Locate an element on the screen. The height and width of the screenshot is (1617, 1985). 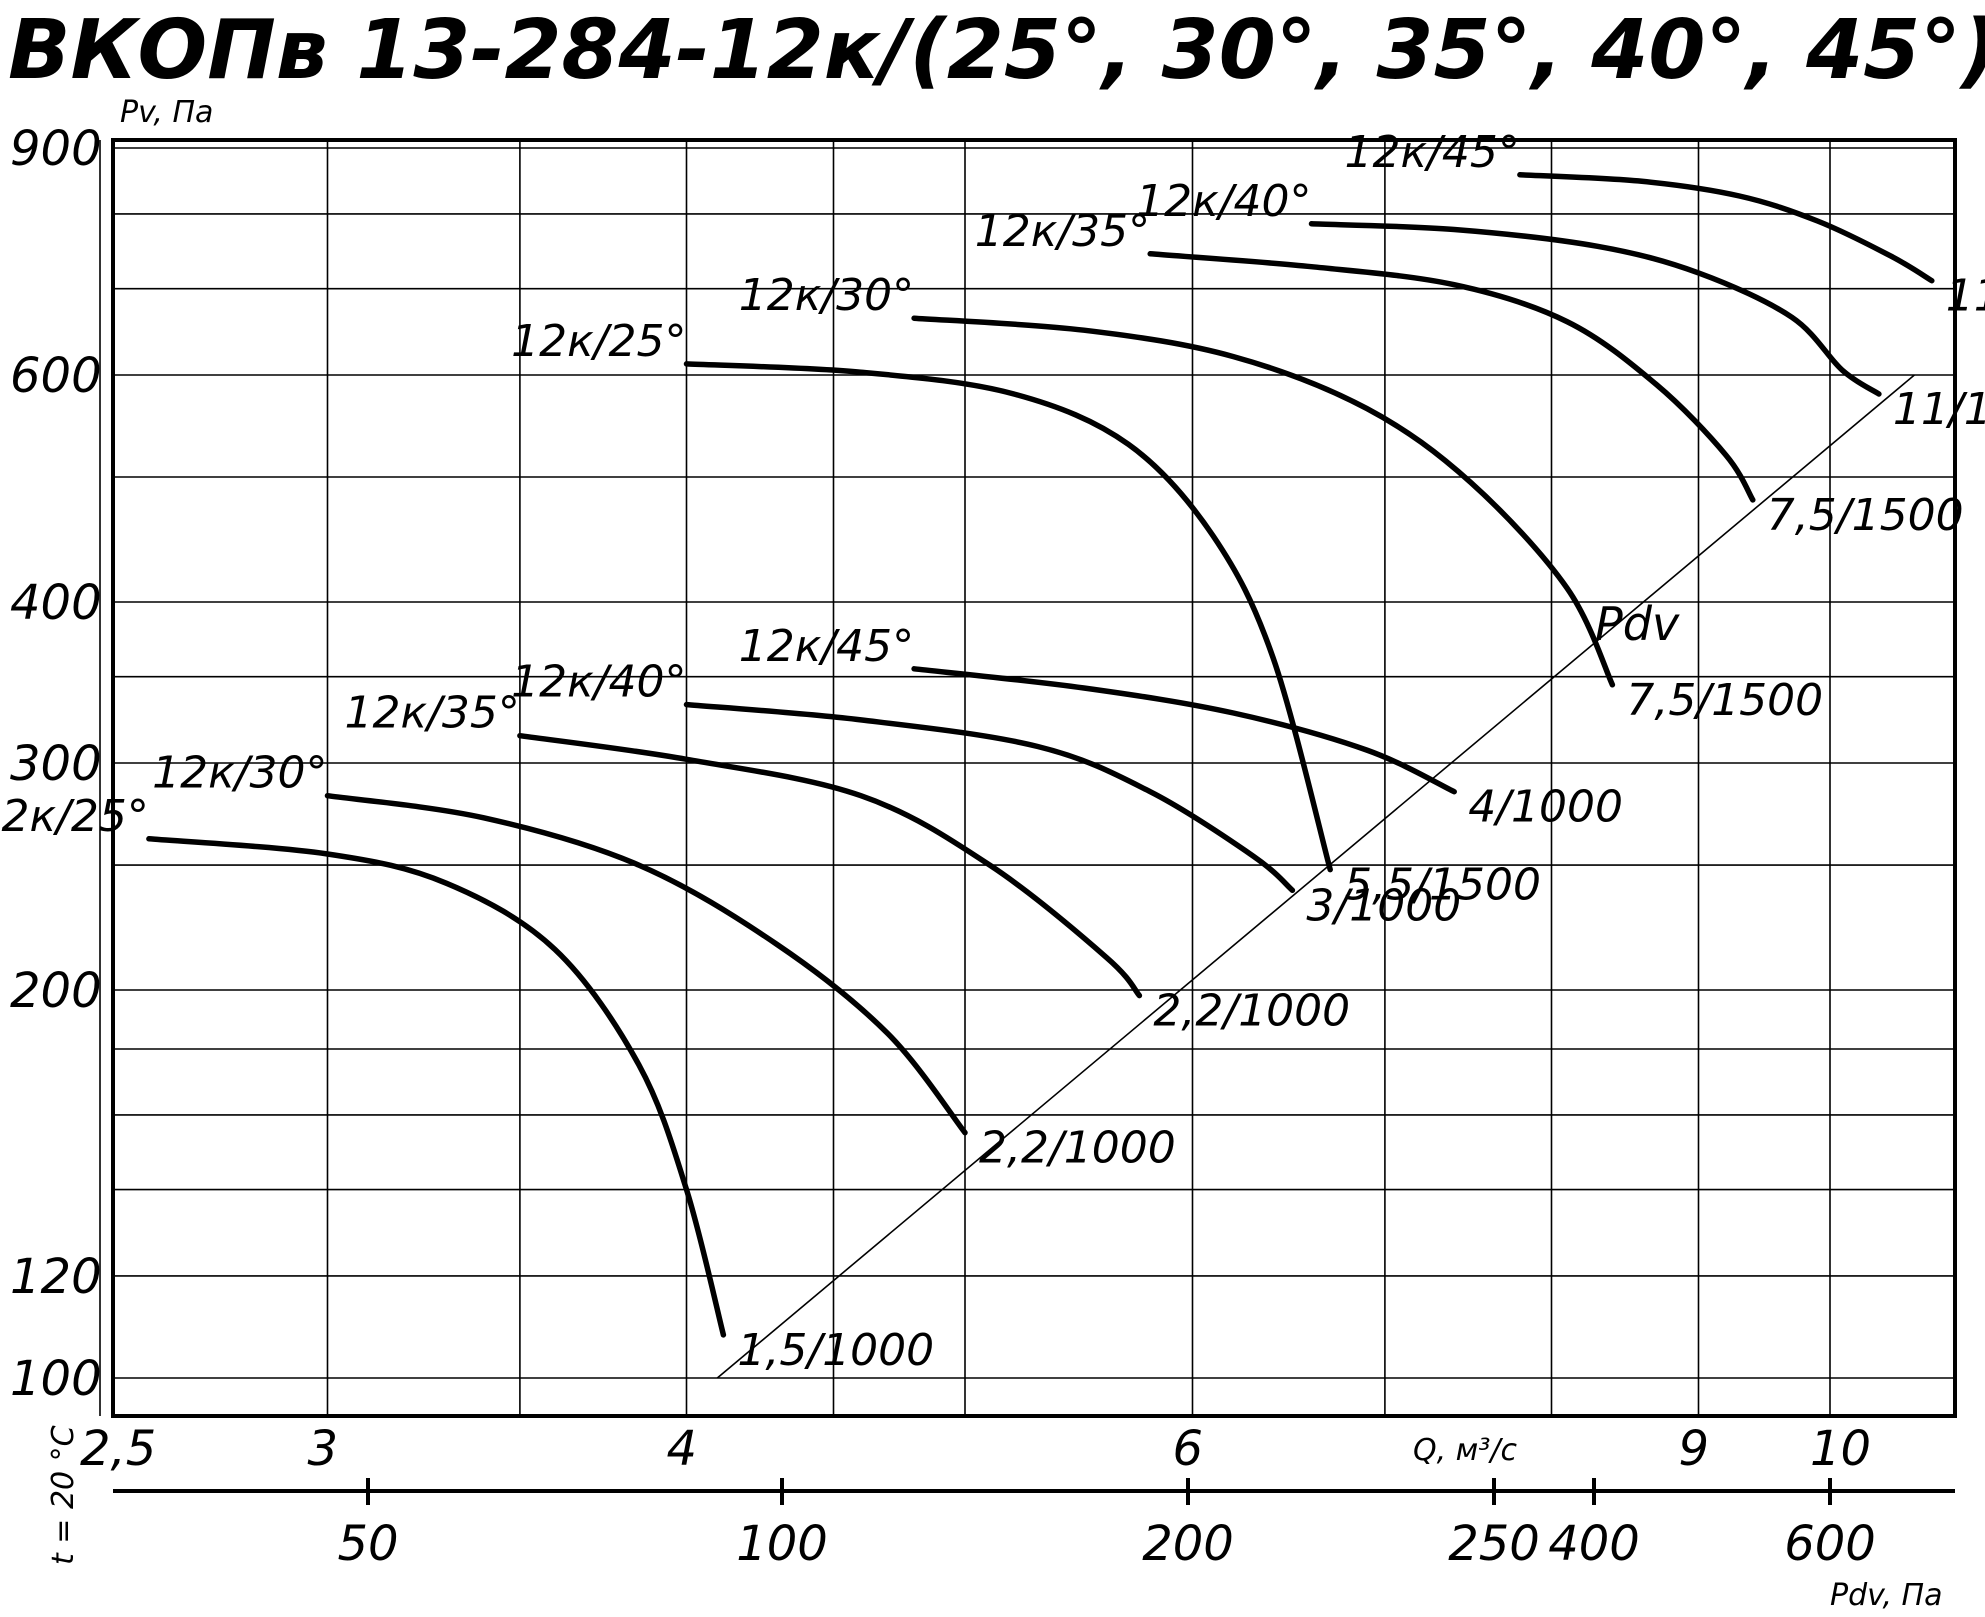
y-tick-label: 900 is located at coordinates (56, 149).